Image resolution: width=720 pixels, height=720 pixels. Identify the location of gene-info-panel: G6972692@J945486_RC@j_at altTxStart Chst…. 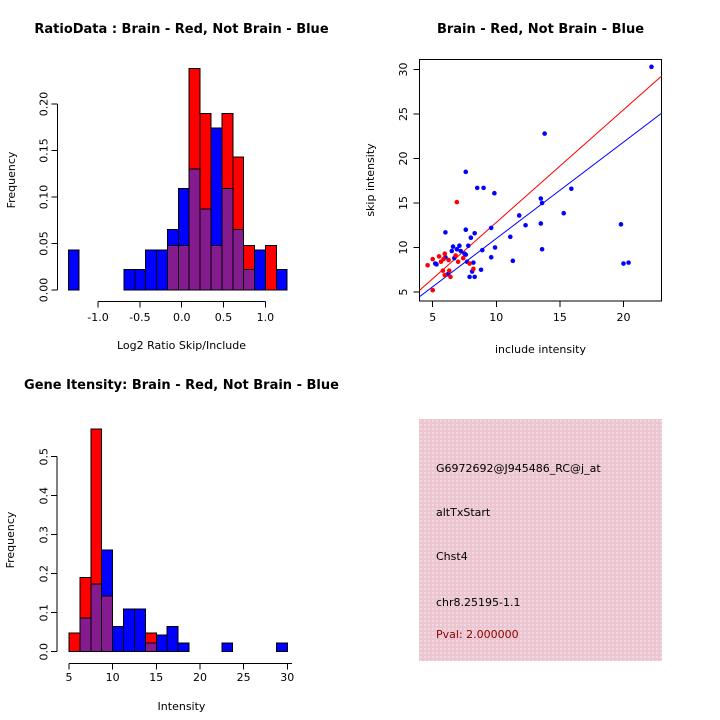
(540, 540).